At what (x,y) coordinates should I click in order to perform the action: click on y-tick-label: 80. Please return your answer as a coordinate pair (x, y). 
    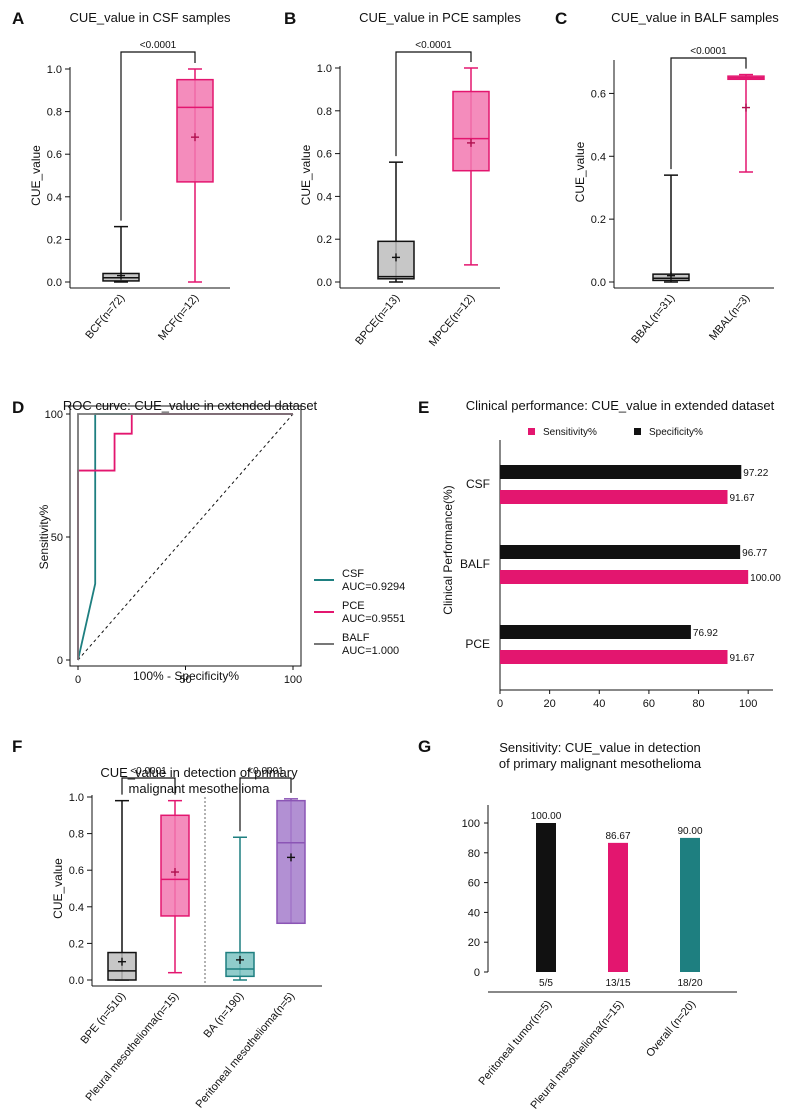
    Looking at the image, I should click on (474, 854).